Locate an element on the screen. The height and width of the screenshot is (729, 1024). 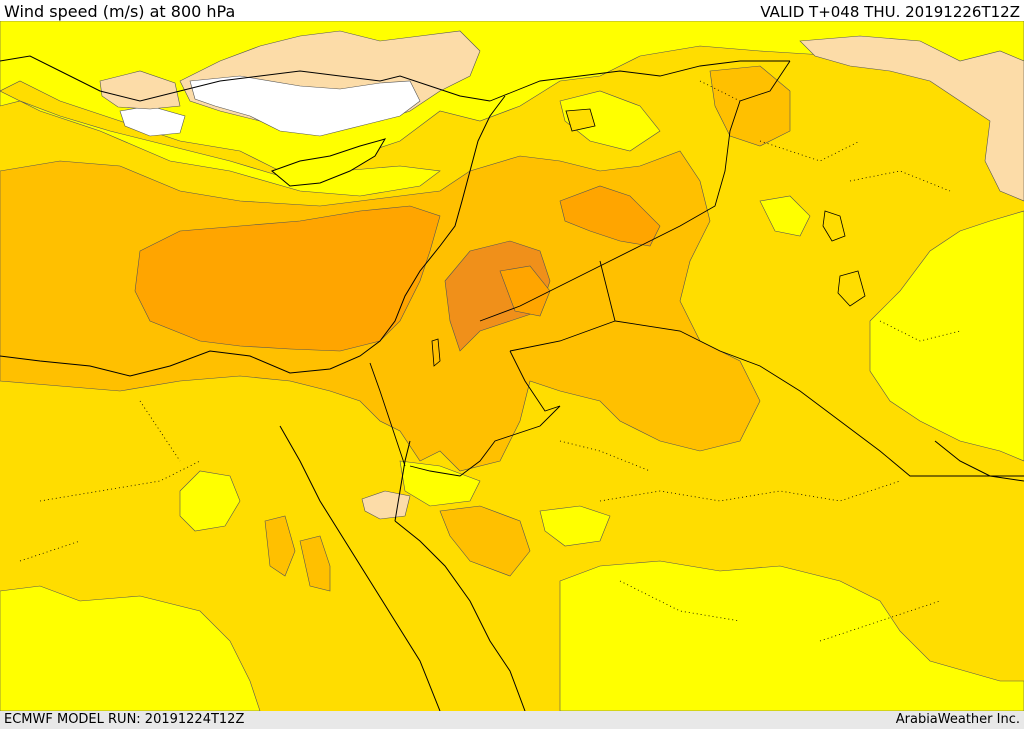
field-light-orange-sinai is located at coordinates (485, 541).